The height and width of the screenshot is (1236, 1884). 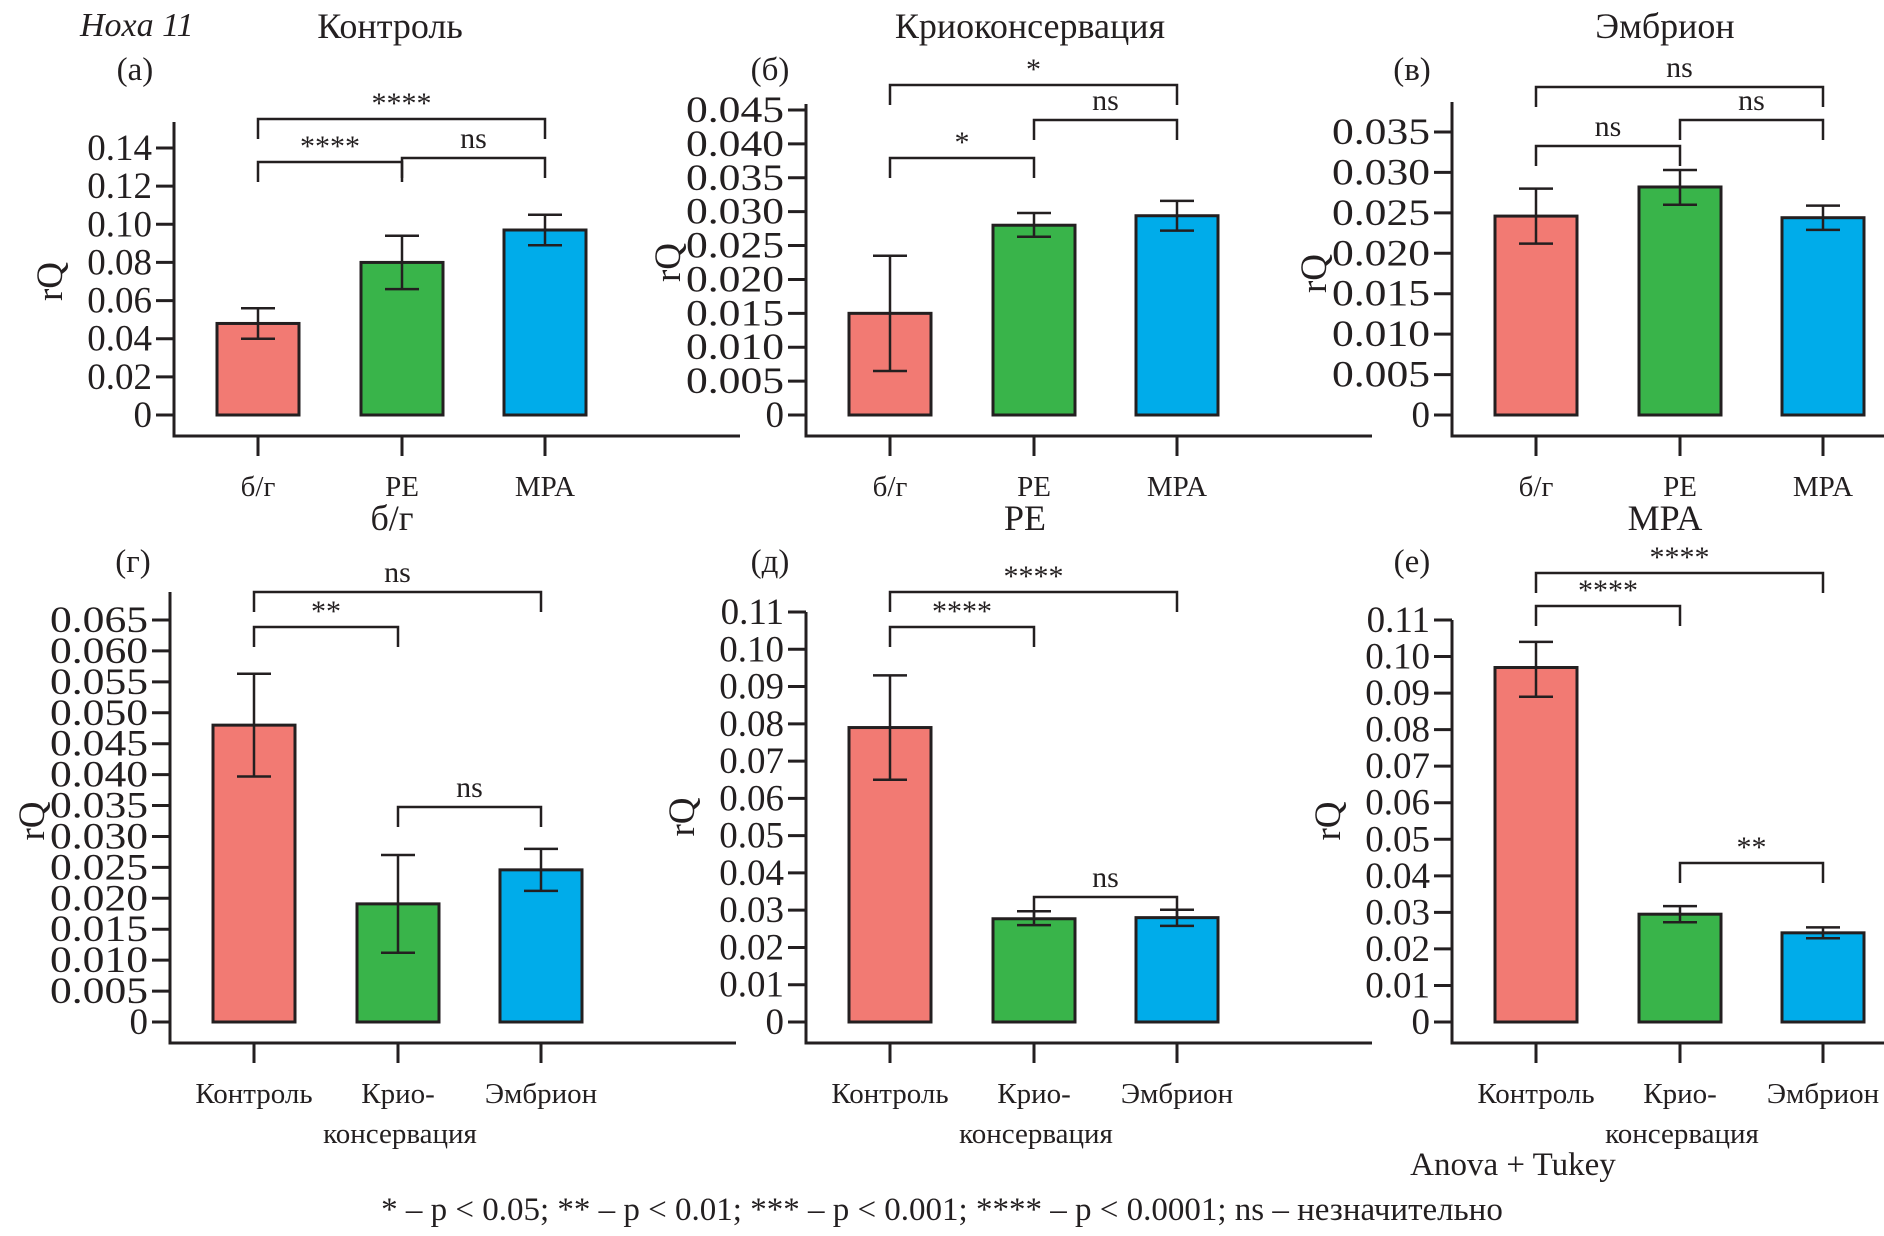 What do you see at coordinates (99, 682) in the screenshot?
I see `y-tick-label: 0.055` at bounding box center [99, 682].